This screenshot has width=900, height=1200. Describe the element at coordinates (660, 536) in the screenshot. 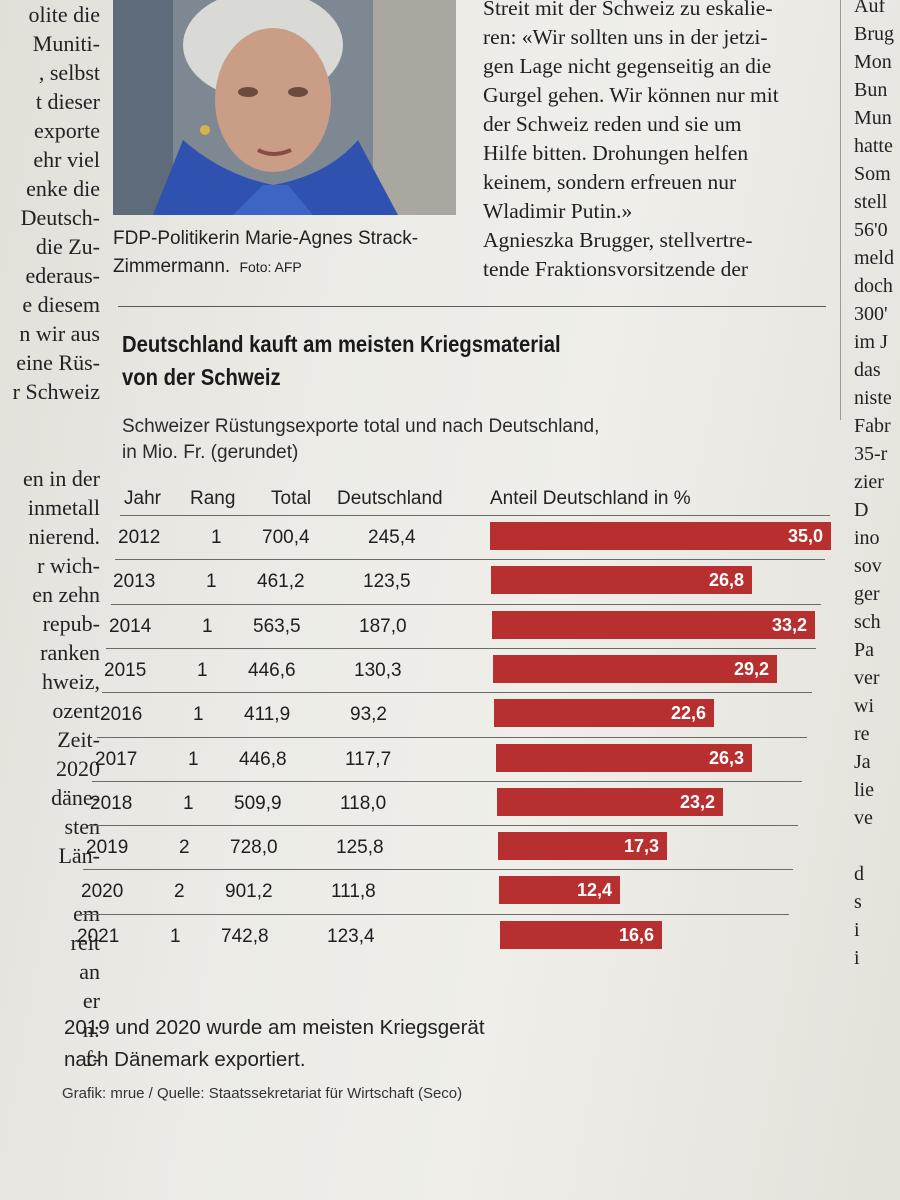

I see `share-bar: 35,0` at that location.